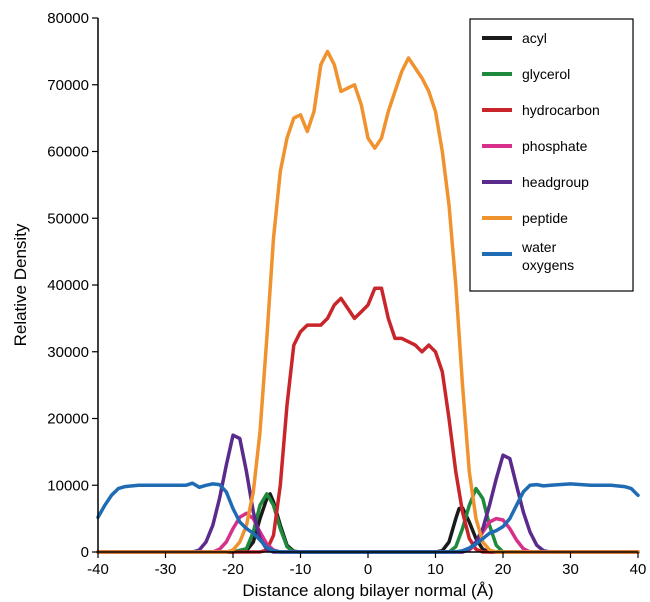 The width and height of the screenshot is (650, 602). Describe the element at coordinates (368, 569) in the screenshot. I see `x-tick-label: 0` at that location.